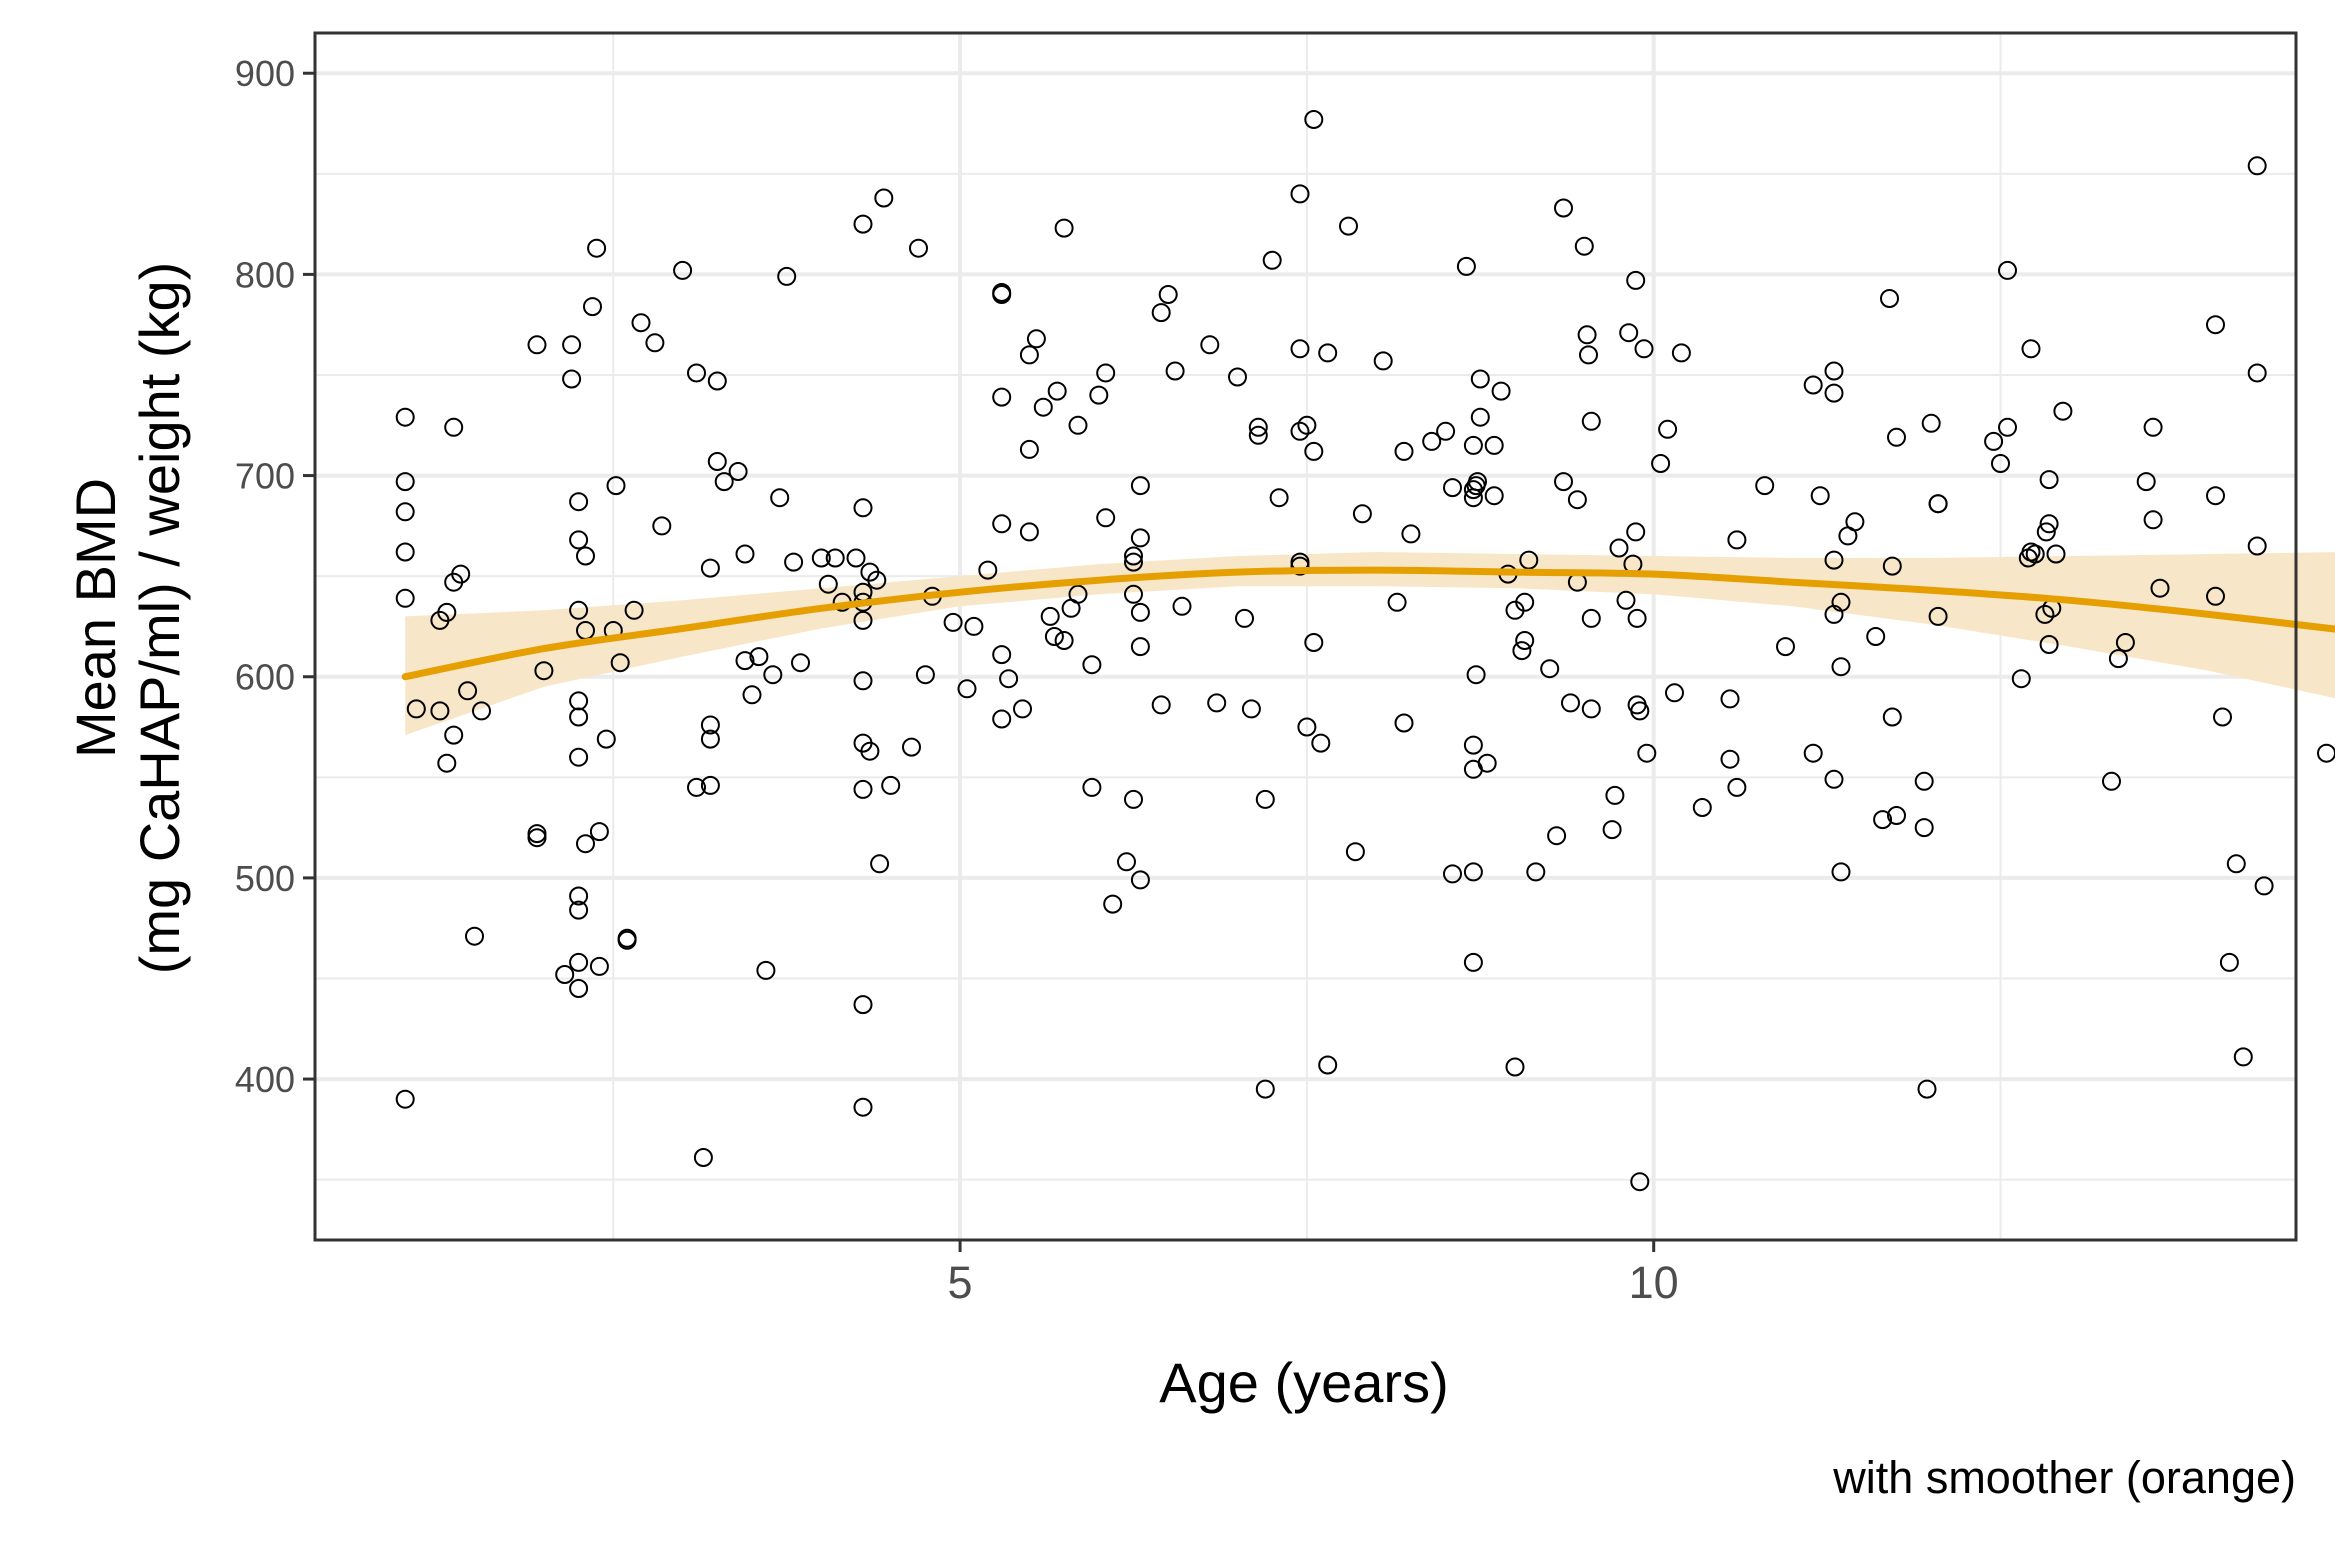 The width and height of the screenshot is (2335, 1564). I want to click on x-tick-label: 10, so click(1654, 1282).